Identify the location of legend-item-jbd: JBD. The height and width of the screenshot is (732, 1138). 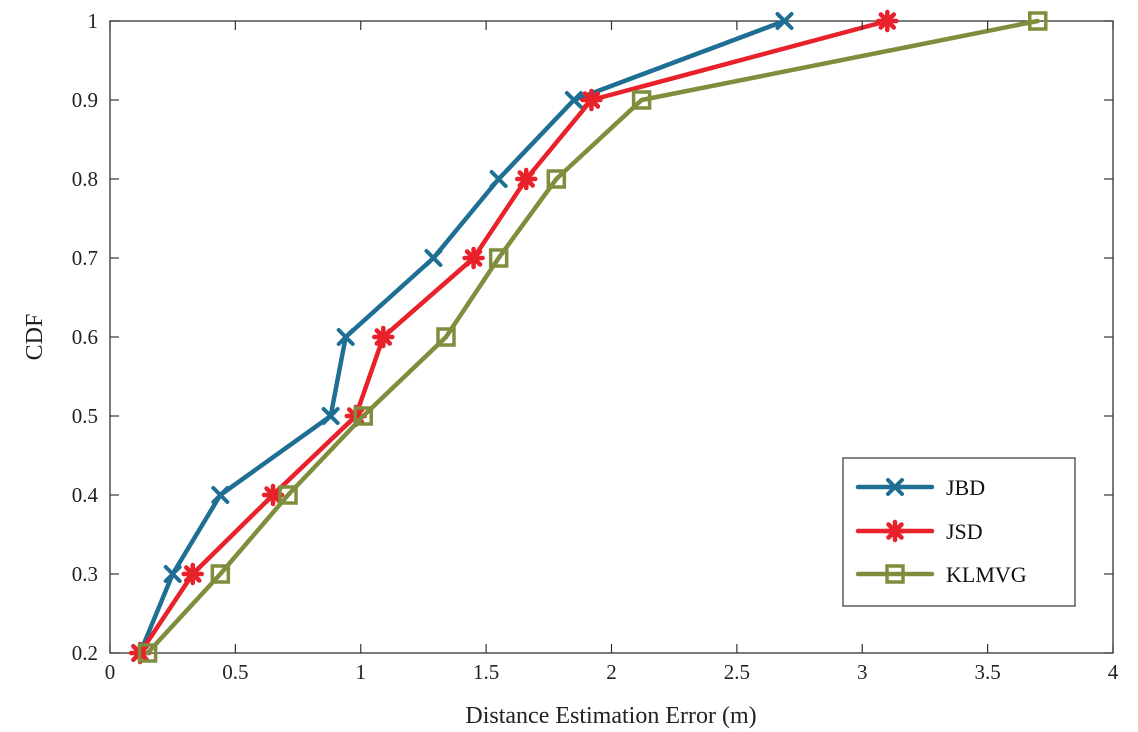
(920, 487).